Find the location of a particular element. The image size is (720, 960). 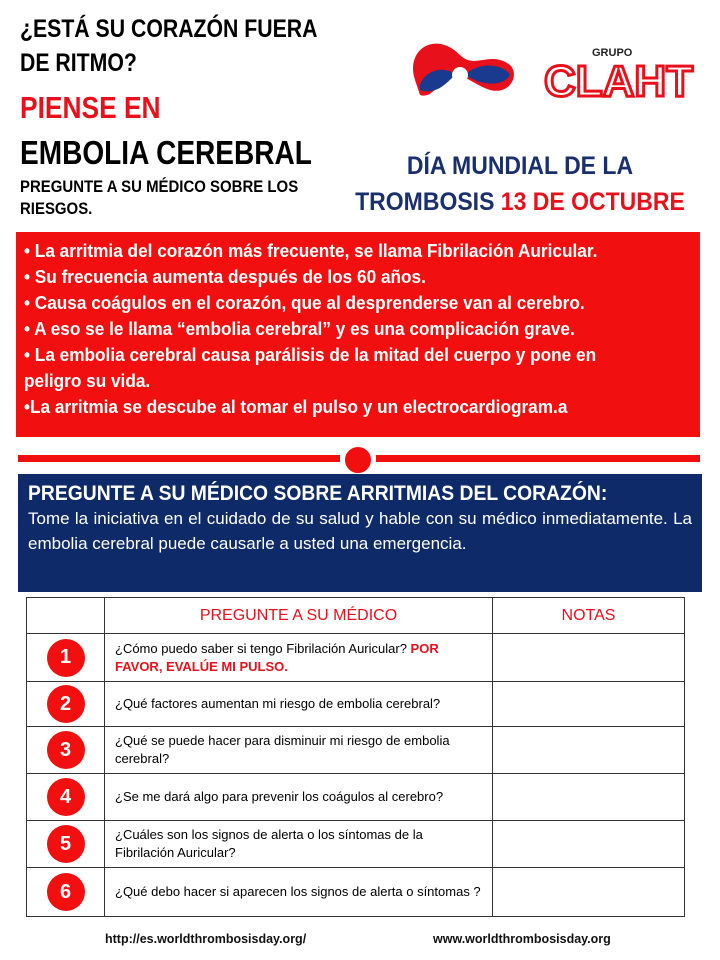

header-questions: PREGUNTE A SU MÉDICO is located at coordinates (298, 615).